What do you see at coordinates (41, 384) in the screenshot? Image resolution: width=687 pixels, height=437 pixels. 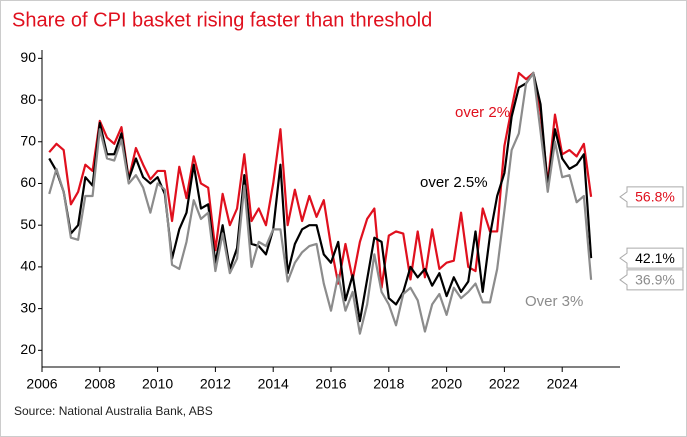 I see `x-tick-label: 2006` at bounding box center [41, 384].